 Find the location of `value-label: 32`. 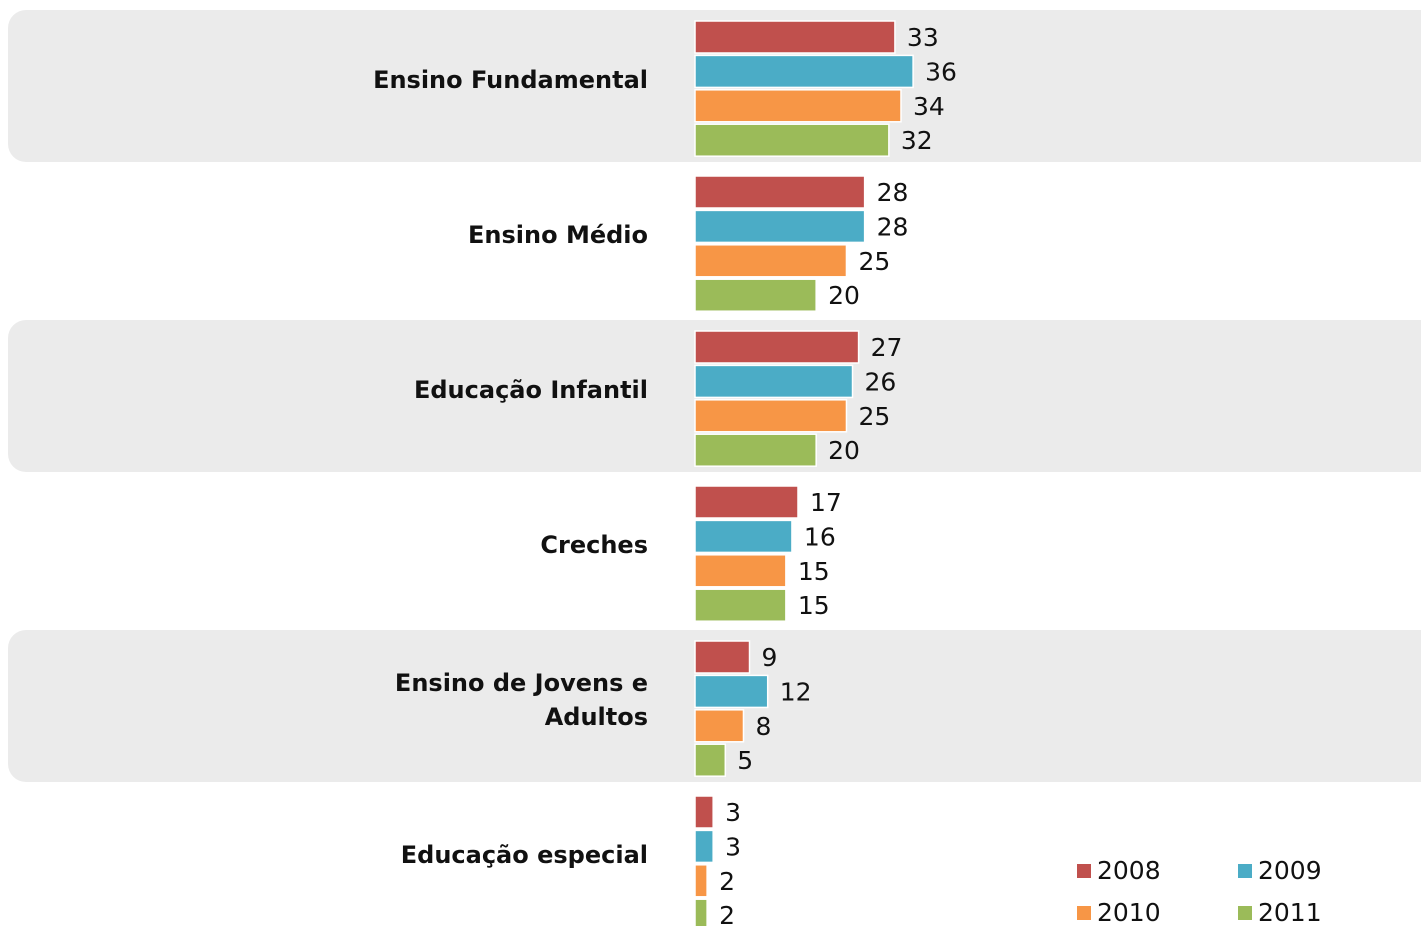

value-label: 32 is located at coordinates (917, 140).